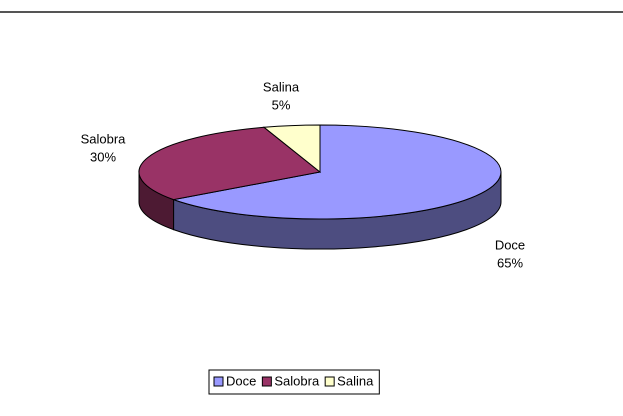 This screenshot has width=623, height=416. What do you see at coordinates (510, 262) in the screenshot?
I see `slice-value-label: 65%` at bounding box center [510, 262].